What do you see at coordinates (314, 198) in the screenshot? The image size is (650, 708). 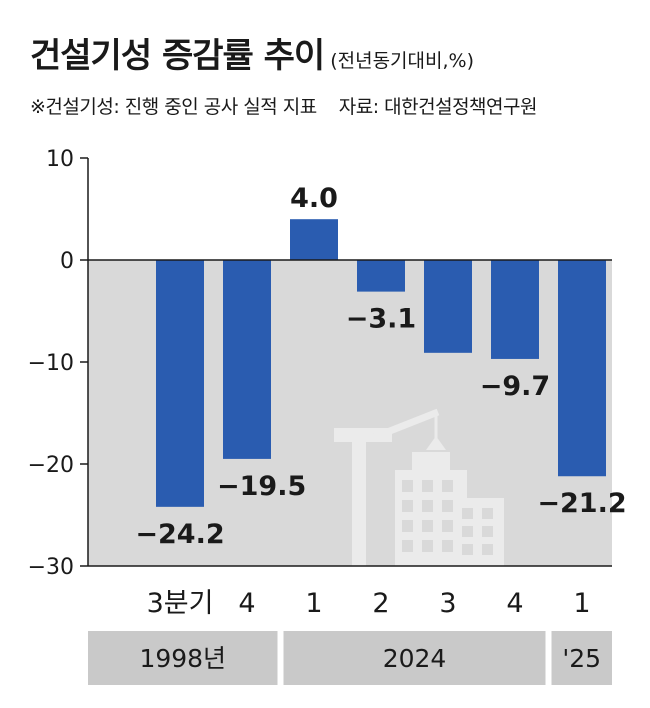 I see `data-label: 4.0` at bounding box center [314, 198].